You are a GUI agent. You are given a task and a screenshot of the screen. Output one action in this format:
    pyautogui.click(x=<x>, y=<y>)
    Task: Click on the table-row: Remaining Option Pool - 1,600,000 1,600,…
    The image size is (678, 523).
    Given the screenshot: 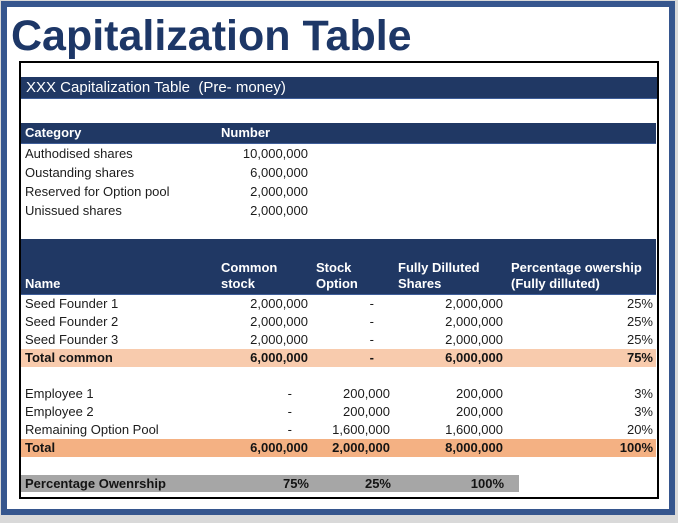 What is the action you would take?
    pyautogui.click(x=338, y=430)
    